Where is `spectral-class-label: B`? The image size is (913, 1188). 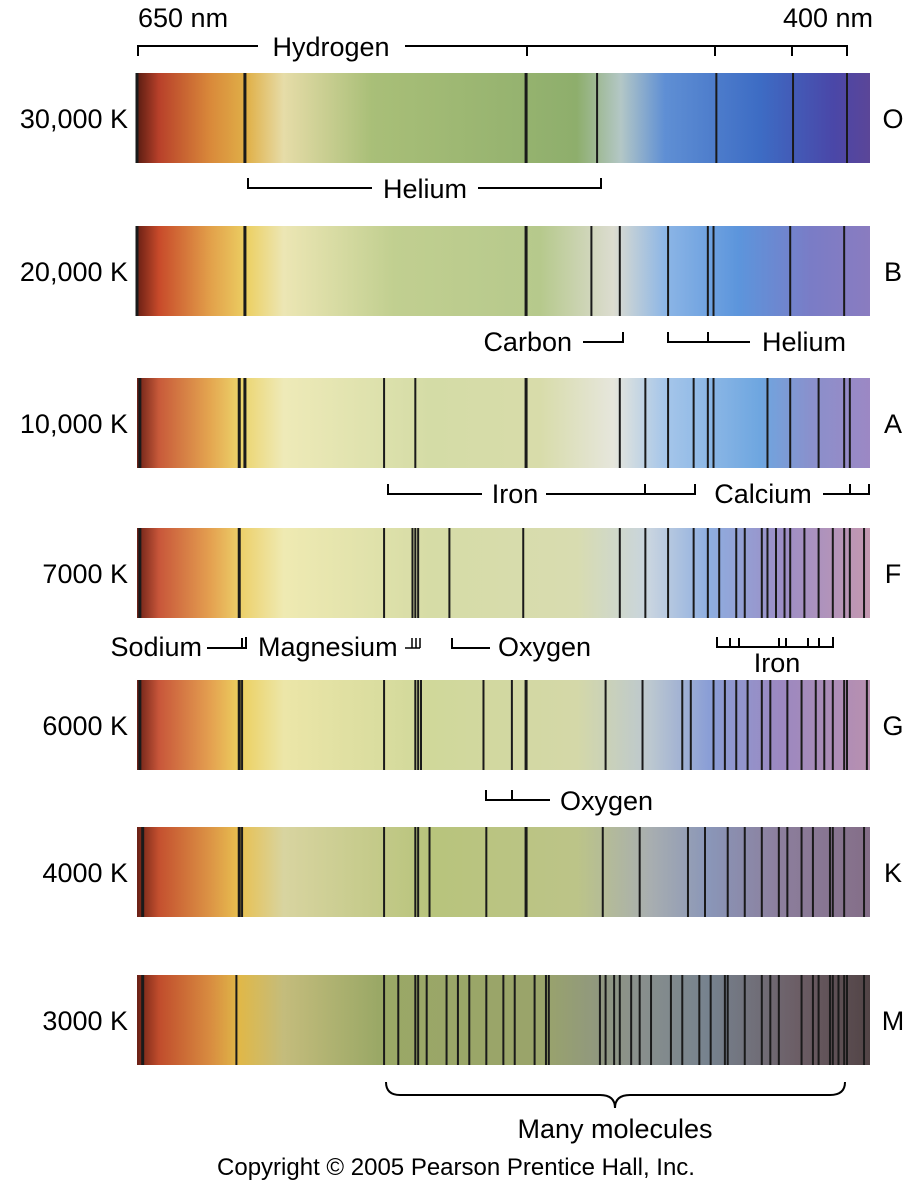 spectral-class-label: B is located at coordinates (893, 272).